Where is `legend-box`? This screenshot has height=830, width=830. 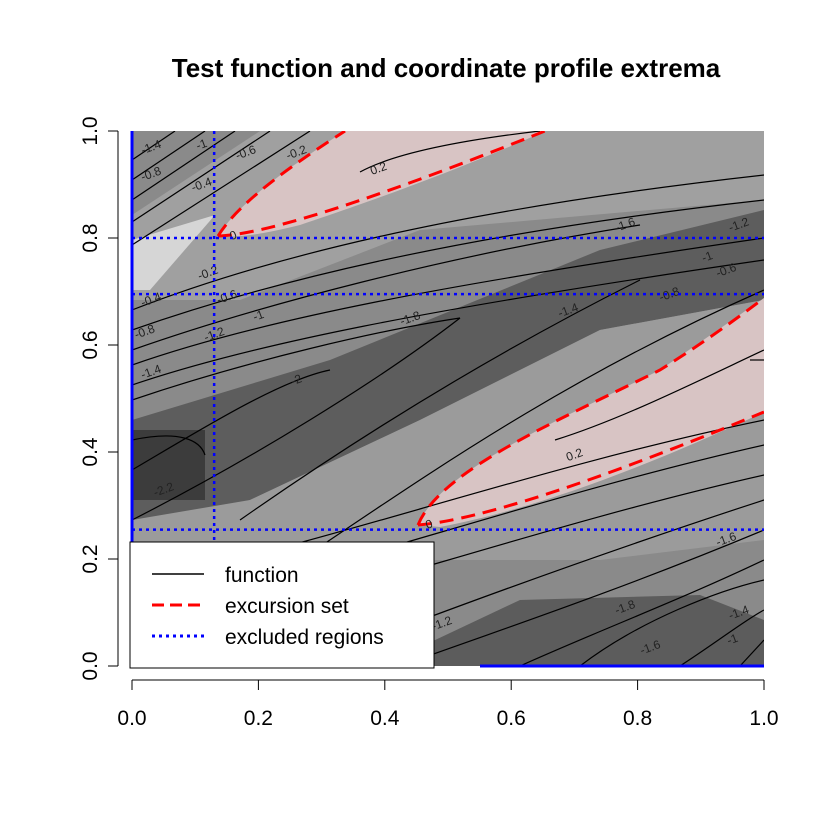
legend-box is located at coordinates (282, 605).